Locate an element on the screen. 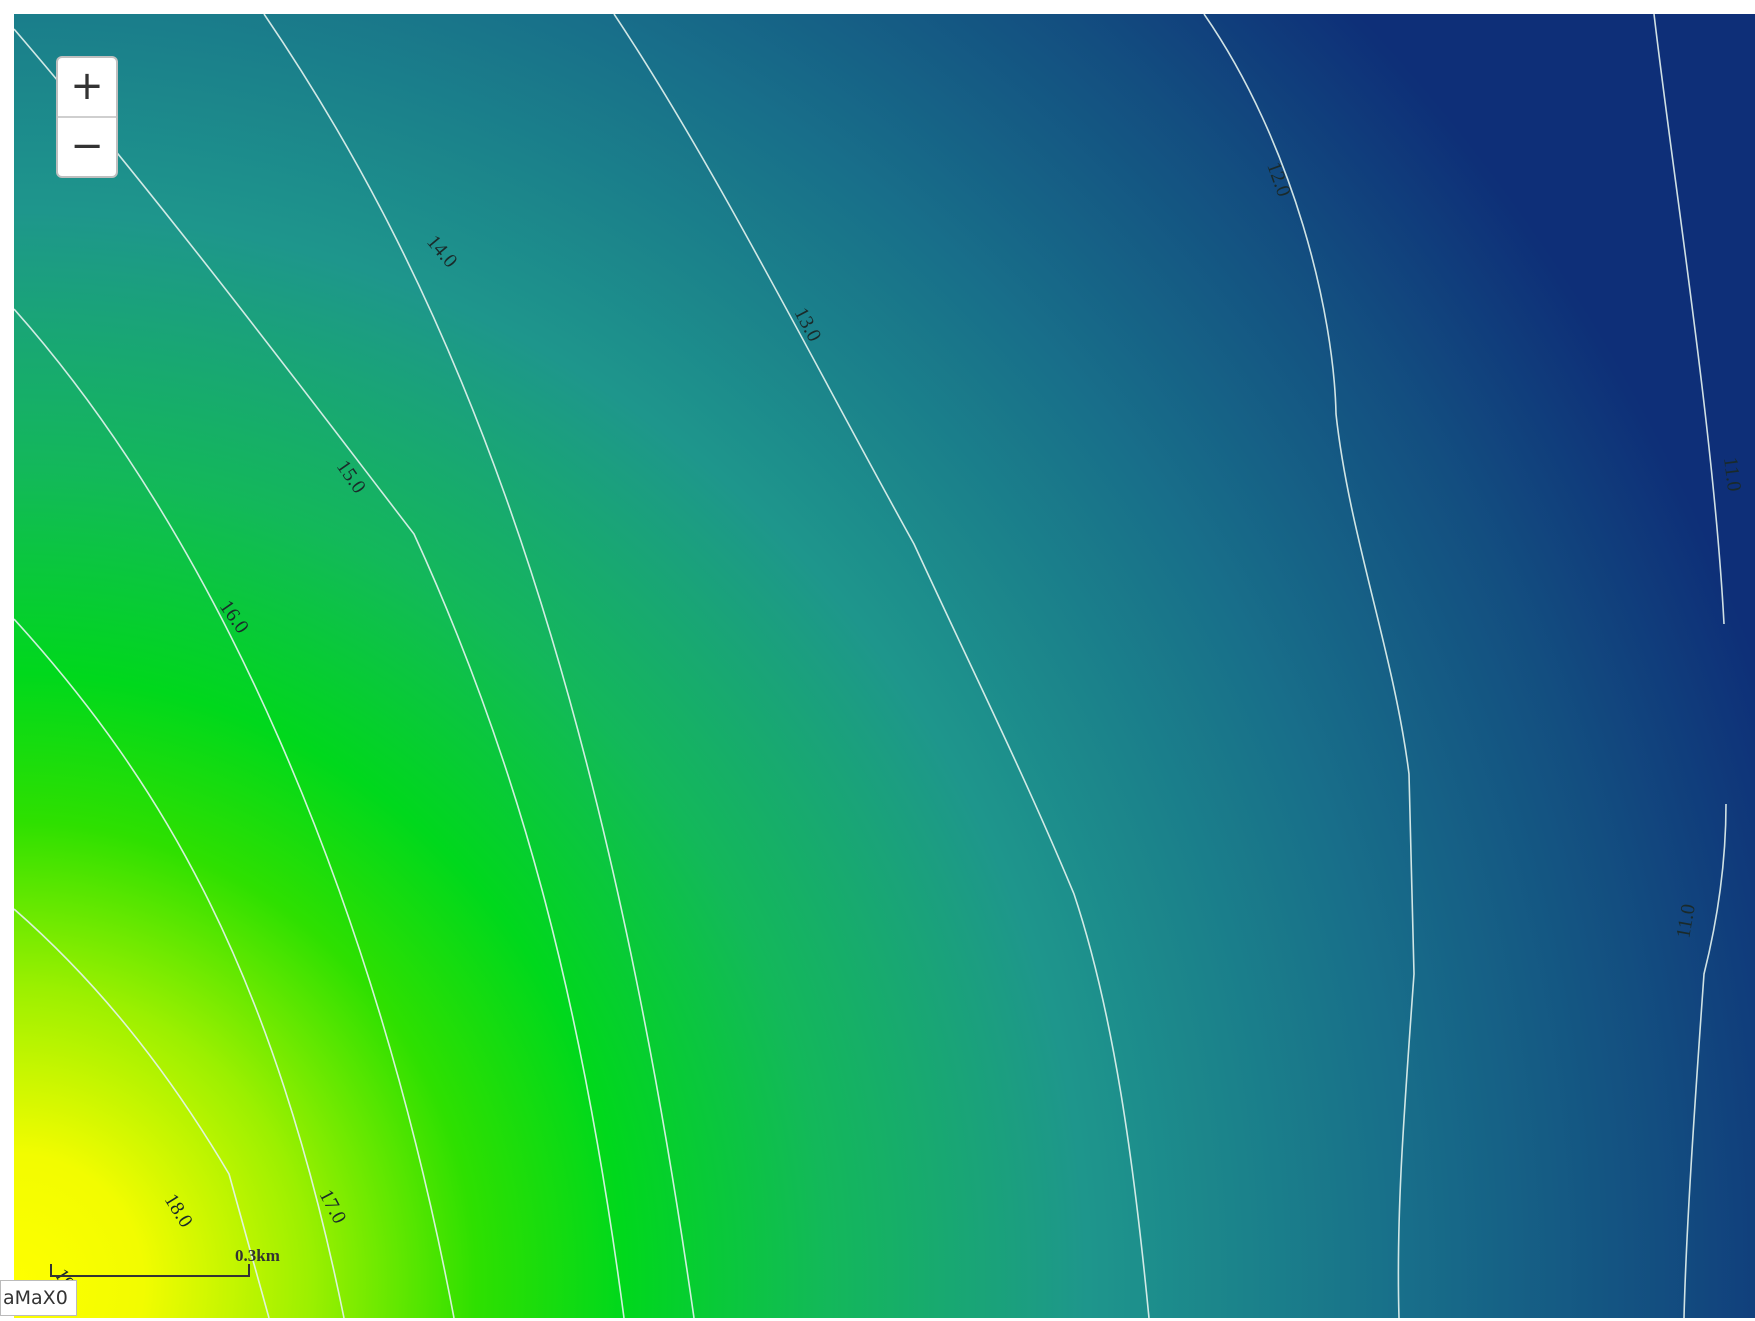 The width and height of the screenshot is (1755, 1321). scale-label: 0.3km is located at coordinates (257, 1255).